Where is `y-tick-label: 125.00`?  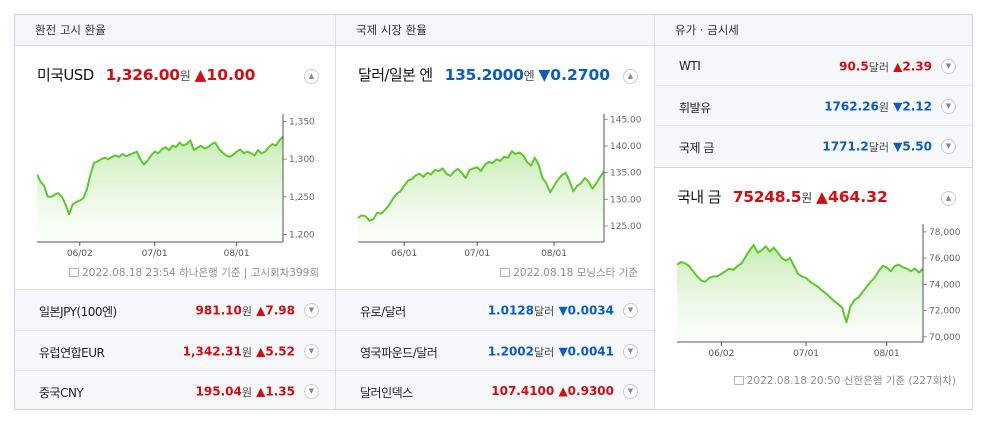 y-tick-label: 125.00 is located at coordinates (626, 227).